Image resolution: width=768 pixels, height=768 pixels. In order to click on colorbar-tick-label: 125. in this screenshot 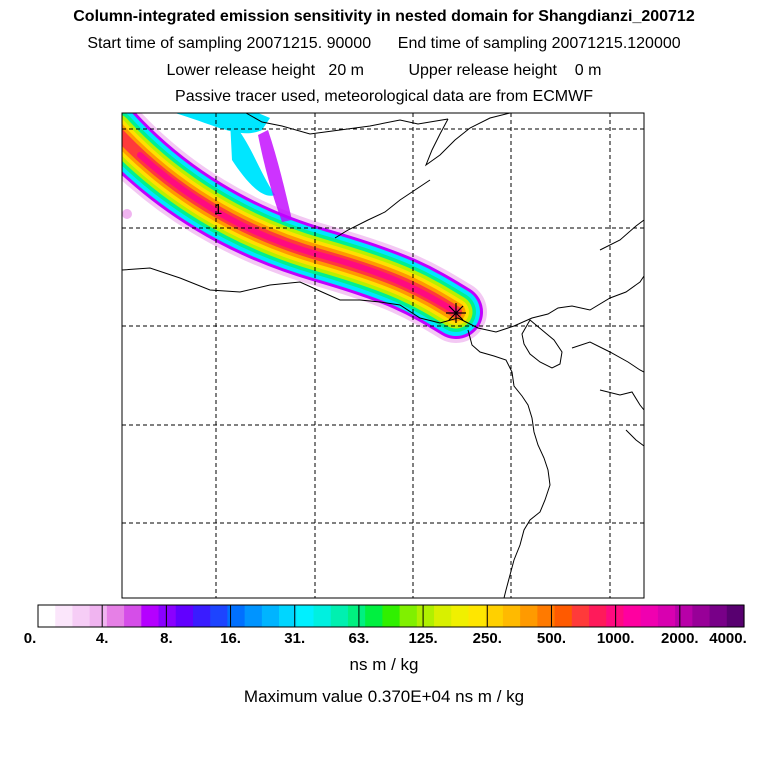, I will do `click(423, 638)`.